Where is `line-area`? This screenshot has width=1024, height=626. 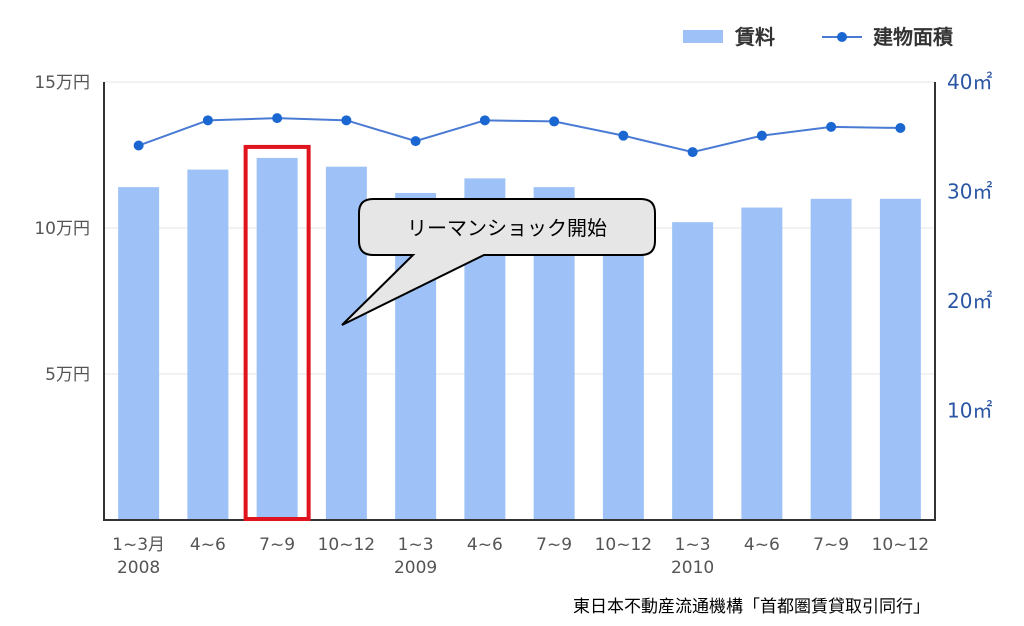
line-area is located at coordinates (519, 135).